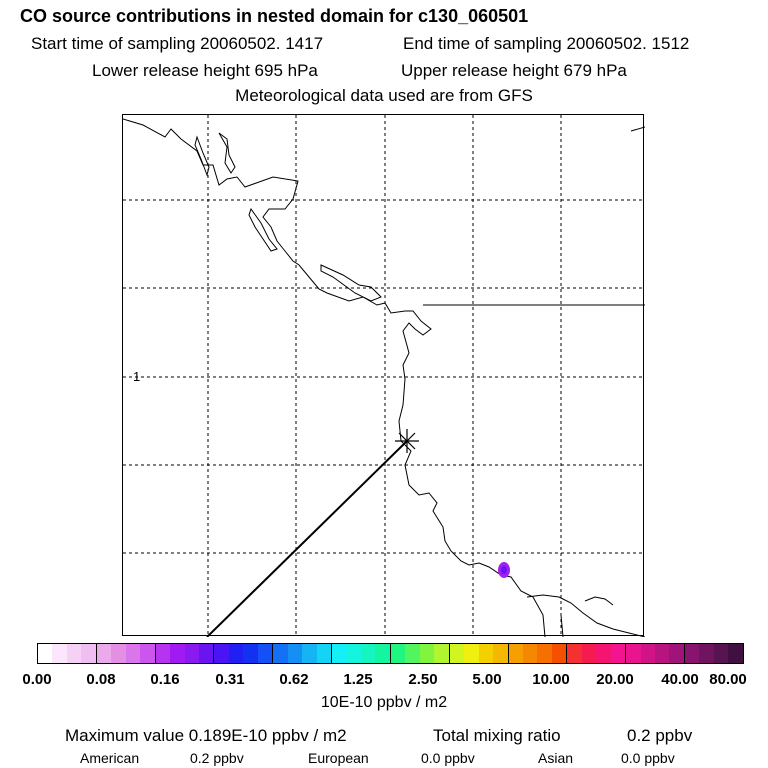  Describe the element at coordinates (599, 601) in the screenshot. I see `coastline-bay` at that location.